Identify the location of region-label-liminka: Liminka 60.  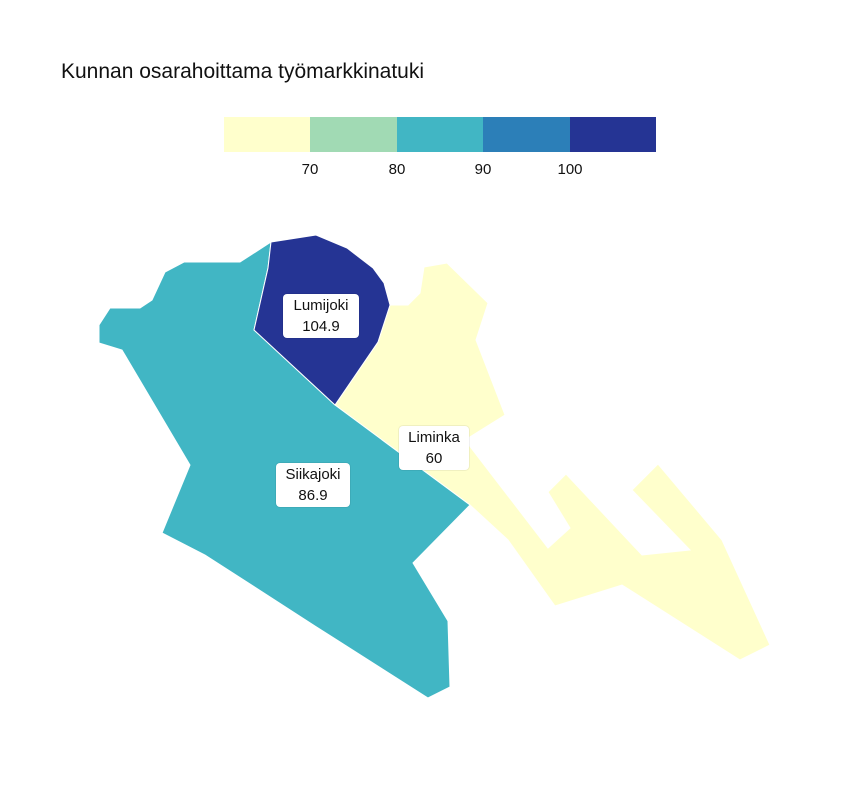
(434, 448).